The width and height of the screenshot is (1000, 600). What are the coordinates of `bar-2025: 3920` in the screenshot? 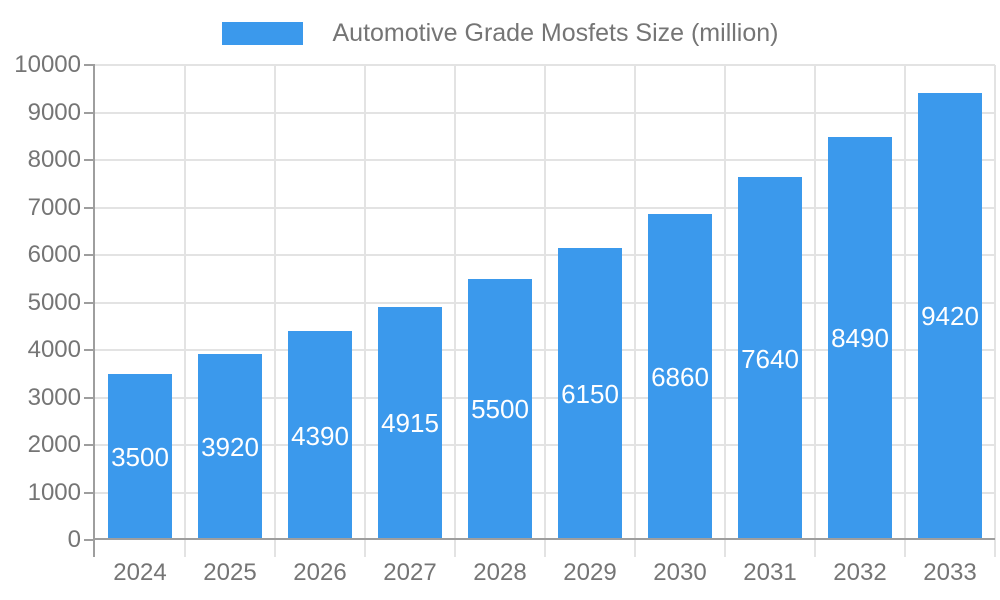 It's located at (230, 446).